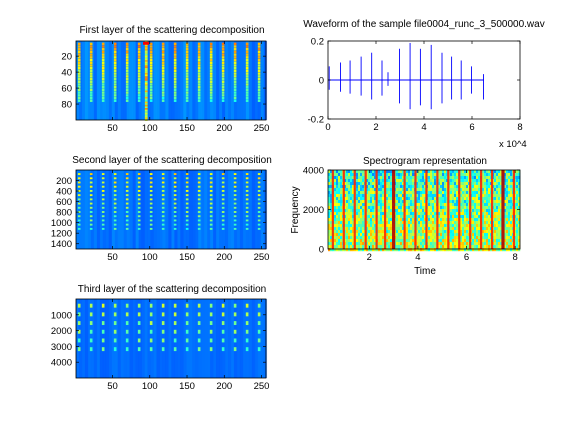 Image resolution: width=576 pixels, height=432 pixels. Describe the element at coordinates (394, 209) in the screenshot. I see `spectrogram-onset-line` at that location.